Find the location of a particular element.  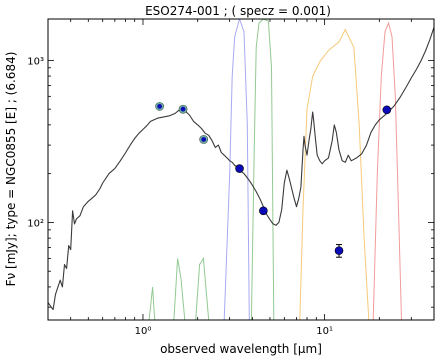

chart-title: ESO274-001 ; ( specz = 0.001) is located at coordinates (238, 11).